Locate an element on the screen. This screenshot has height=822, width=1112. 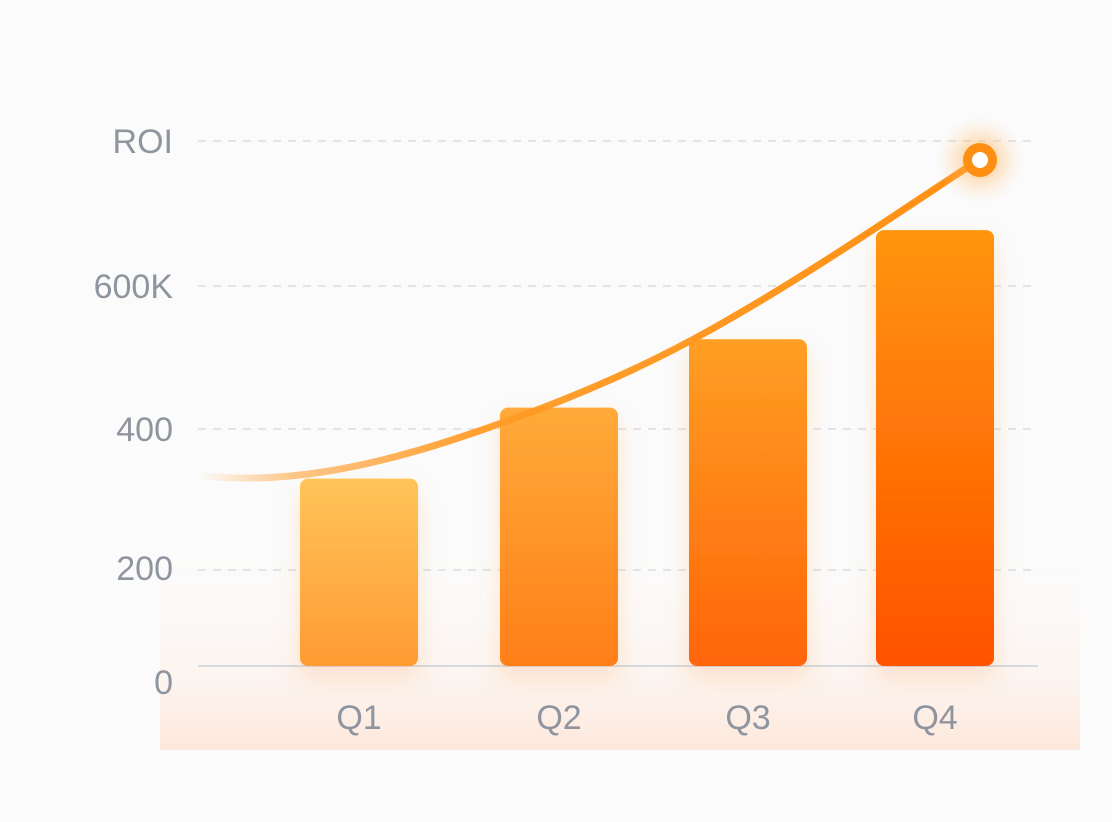
y-tick-label-600k: 600K is located at coordinates (134, 287).